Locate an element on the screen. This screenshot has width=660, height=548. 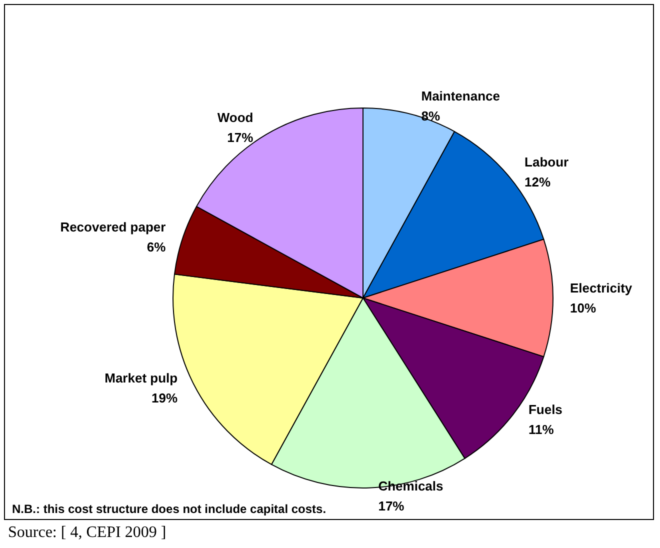
data-label: 6% is located at coordinates (156, 246).